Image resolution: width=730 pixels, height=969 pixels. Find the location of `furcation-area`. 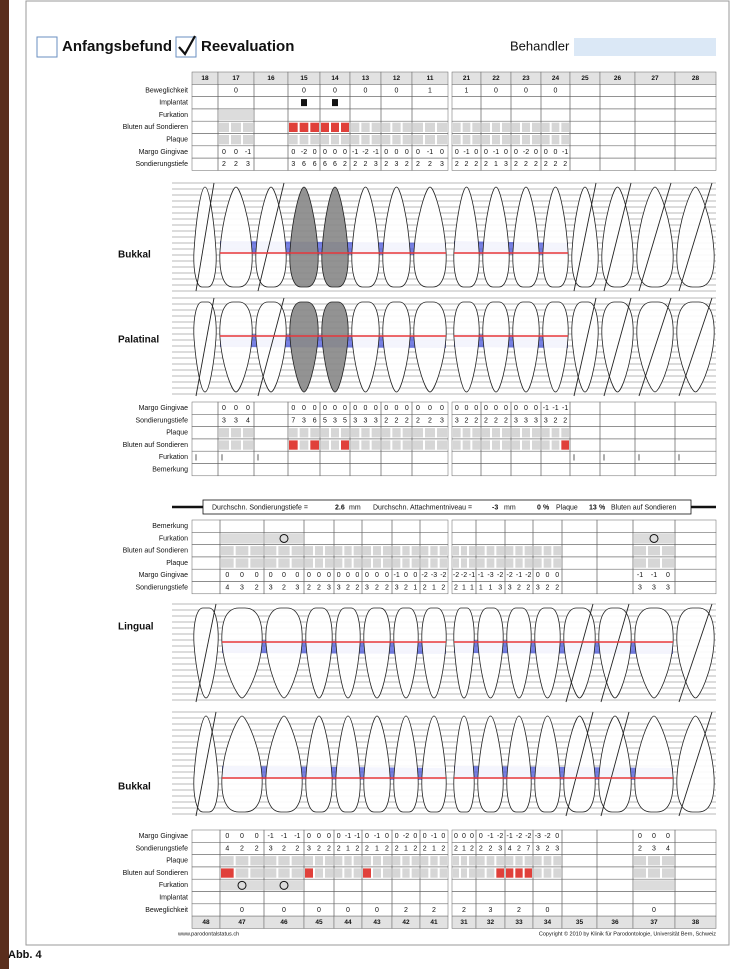

furcation-area is located at coordinates (284, 885).